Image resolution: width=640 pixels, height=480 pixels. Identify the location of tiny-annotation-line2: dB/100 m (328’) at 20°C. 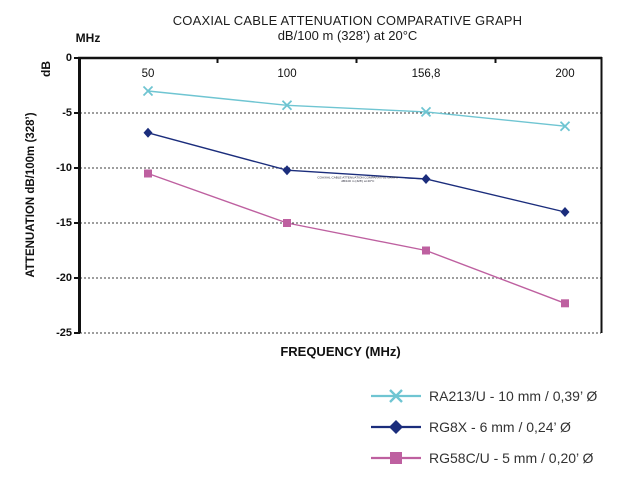
(358, 182).